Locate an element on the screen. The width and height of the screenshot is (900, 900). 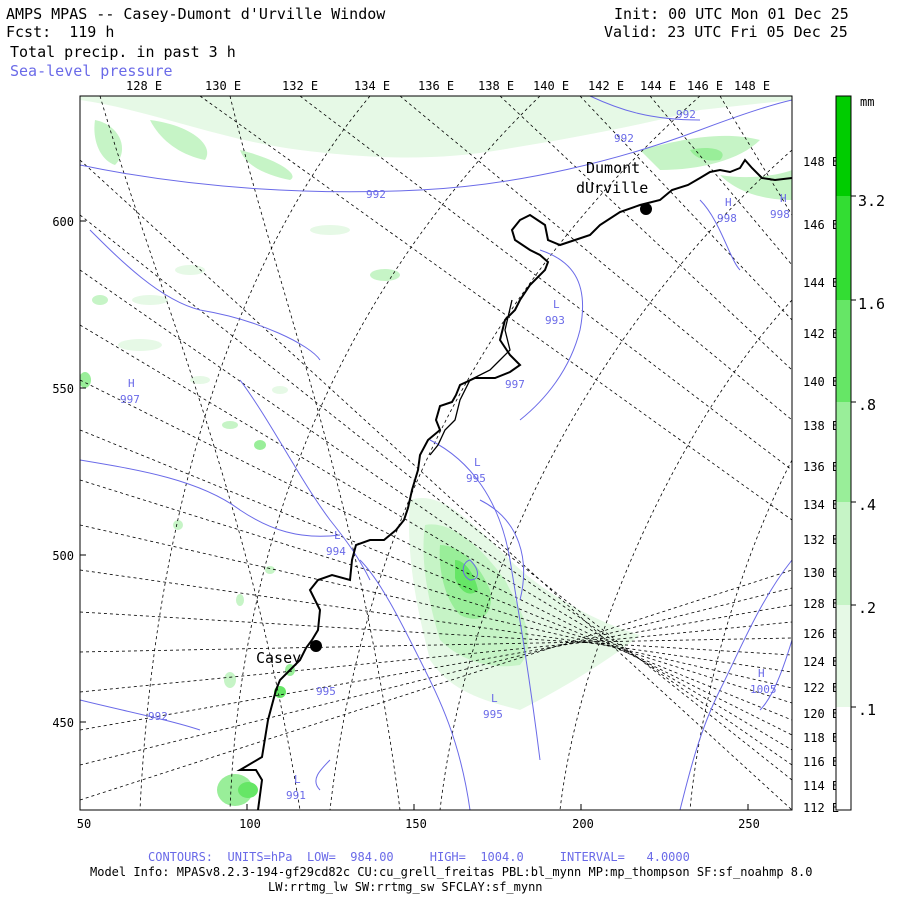
place-dumont: Dumont is located at coordinates (613, 168).